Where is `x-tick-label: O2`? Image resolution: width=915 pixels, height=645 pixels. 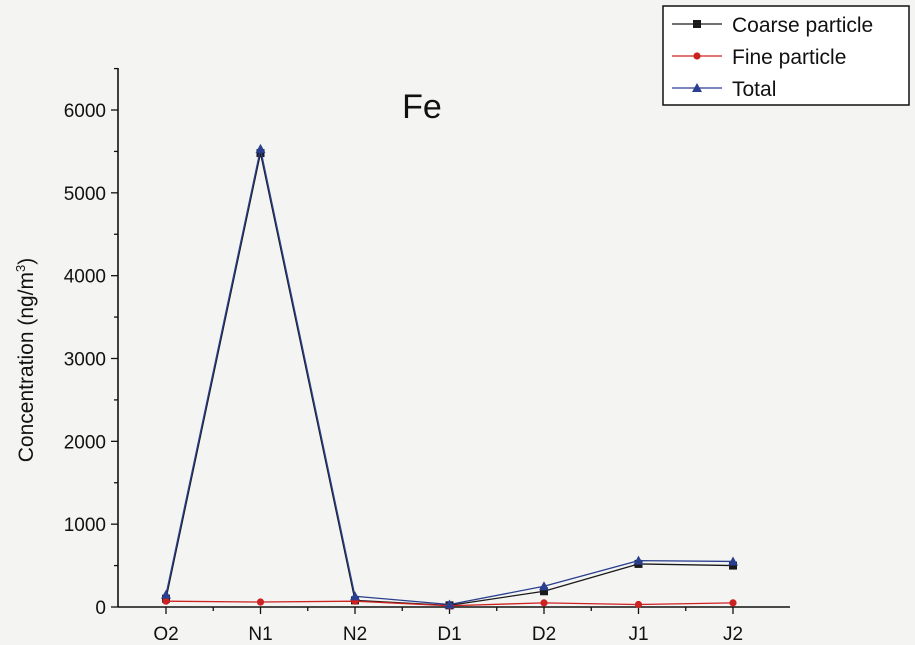
x-tick-label: O2 is located at coordinates (165, 634).